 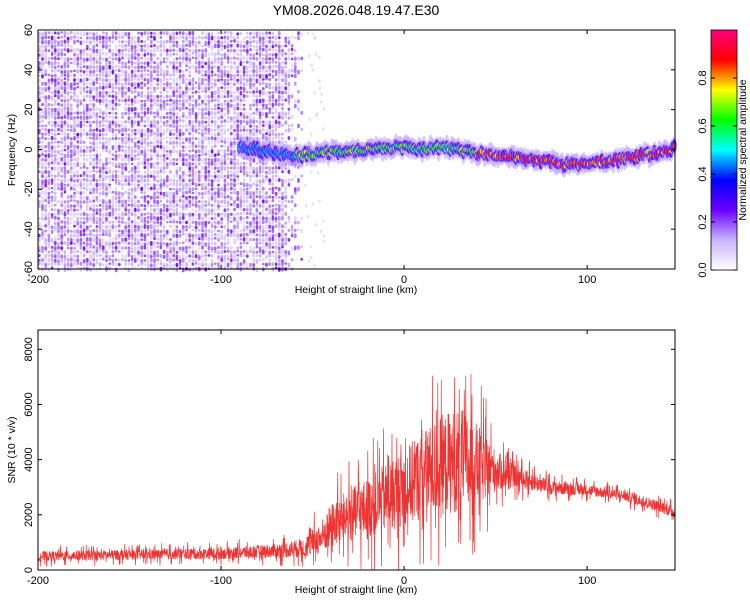 I want to click on spectrogram-x-tick-label: -200, so click(x=38, y=280).